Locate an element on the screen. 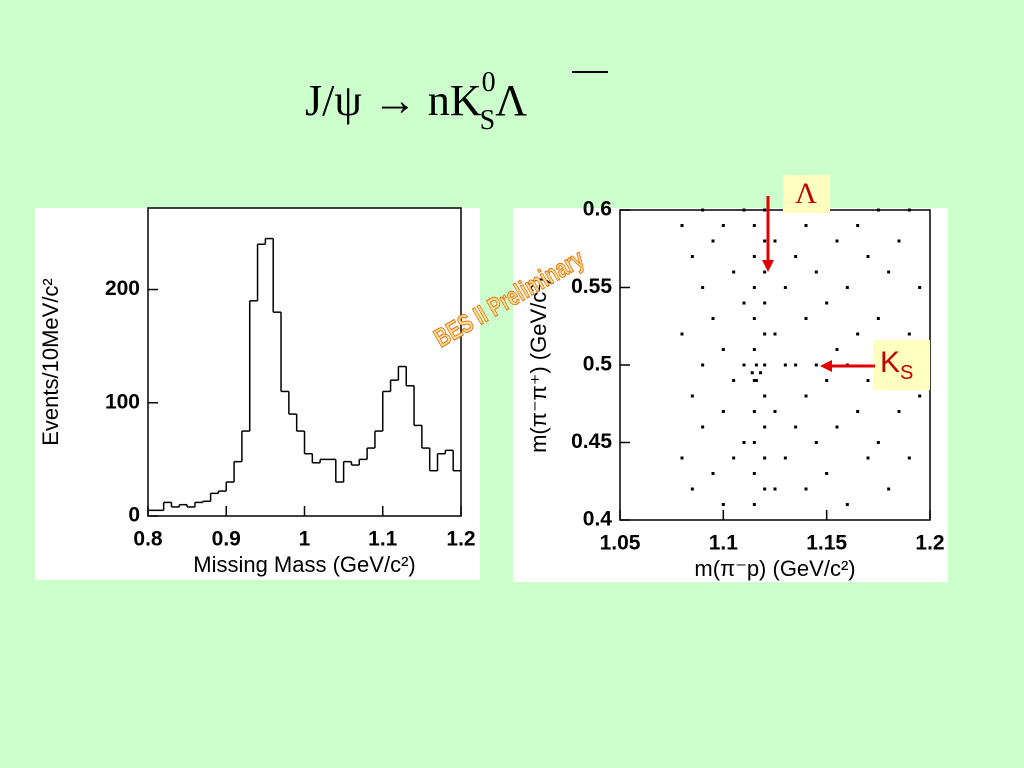  annotation: KS is located at coordinates (896, 365).